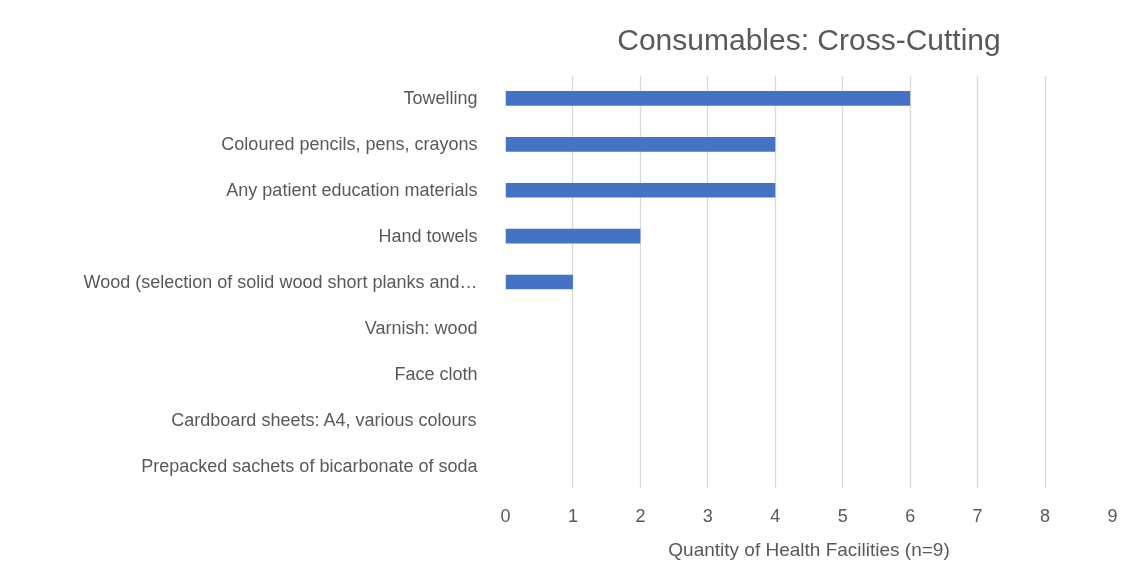 This screenshot has width=1140, height=562. I want to click on x-tick-label: 9, so click(1112, 515).